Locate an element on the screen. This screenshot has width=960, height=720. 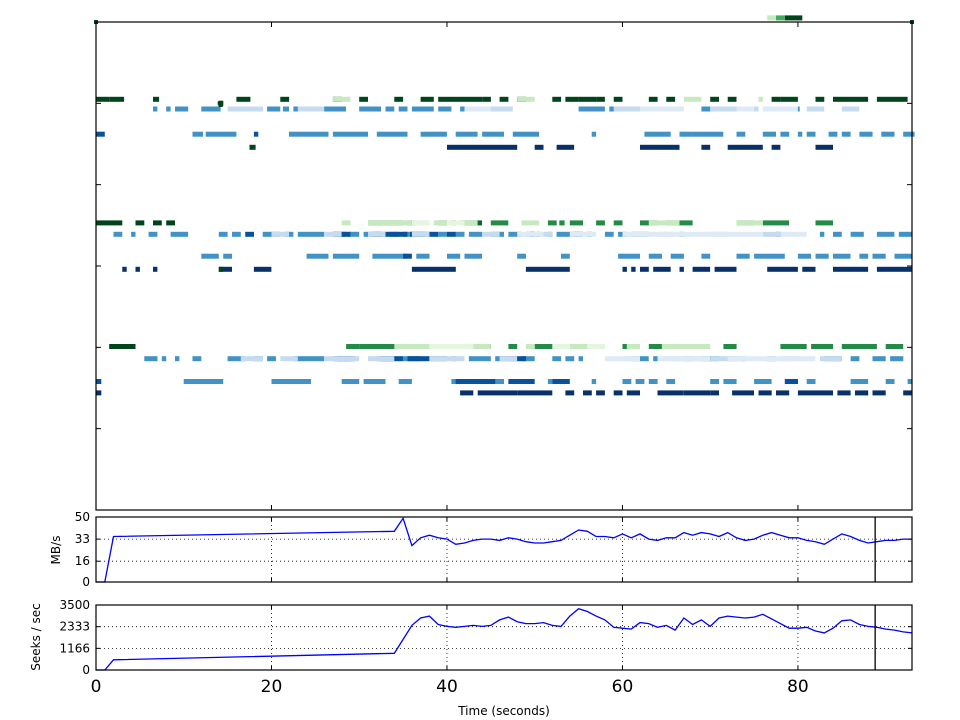
x-tick-label: 60 is located at coordinates (623, 687).